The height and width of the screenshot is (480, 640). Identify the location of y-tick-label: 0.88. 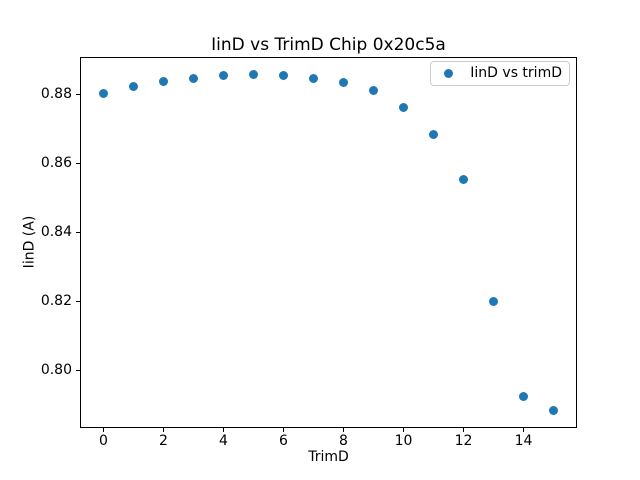
(56, 93).